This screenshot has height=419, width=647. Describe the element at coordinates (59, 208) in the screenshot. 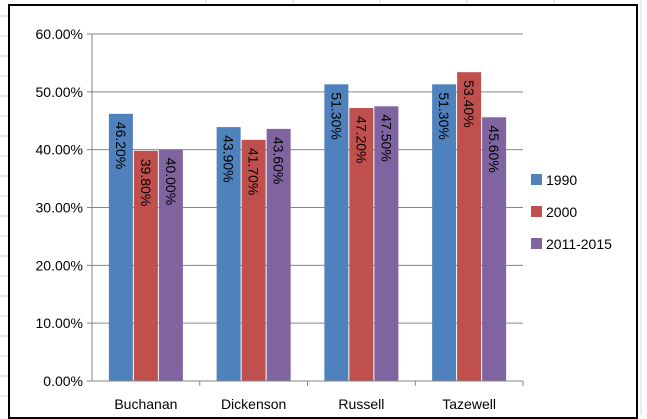

I see `y-tick-label: 30.00%` at that location.